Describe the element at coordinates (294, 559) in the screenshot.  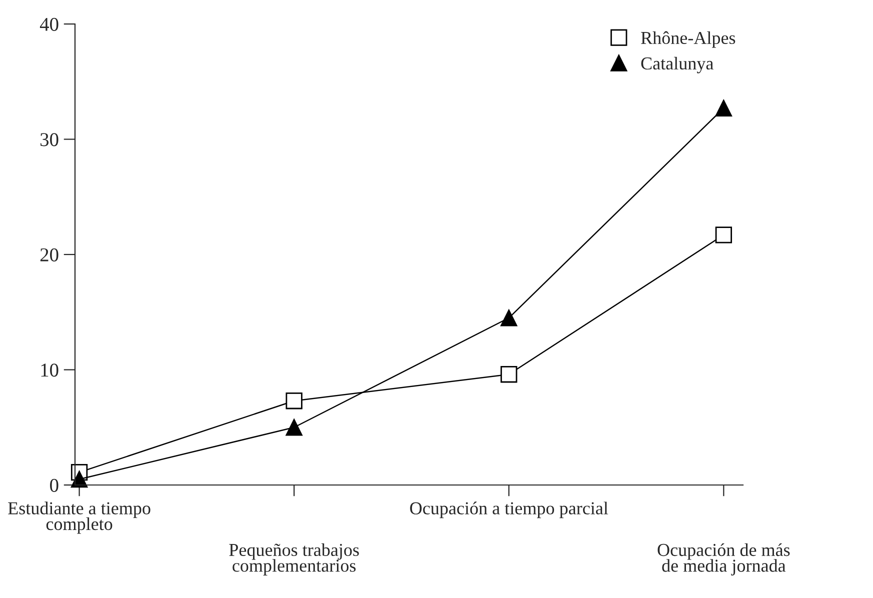
I see `x-tick-label: Pequeños trabajos complementarios` at that location.